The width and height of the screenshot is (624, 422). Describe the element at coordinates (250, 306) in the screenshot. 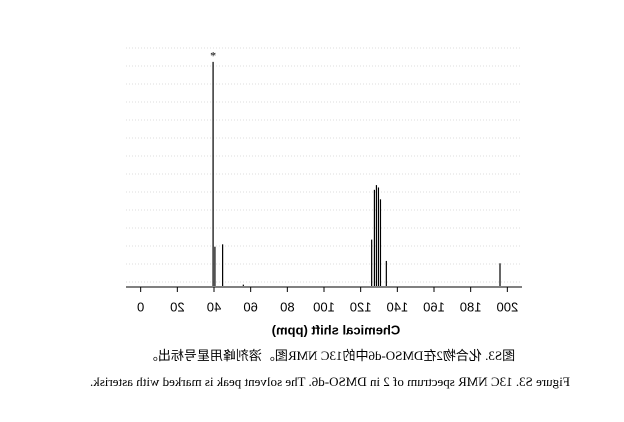

I see `x-tick-label: 60` at that location.